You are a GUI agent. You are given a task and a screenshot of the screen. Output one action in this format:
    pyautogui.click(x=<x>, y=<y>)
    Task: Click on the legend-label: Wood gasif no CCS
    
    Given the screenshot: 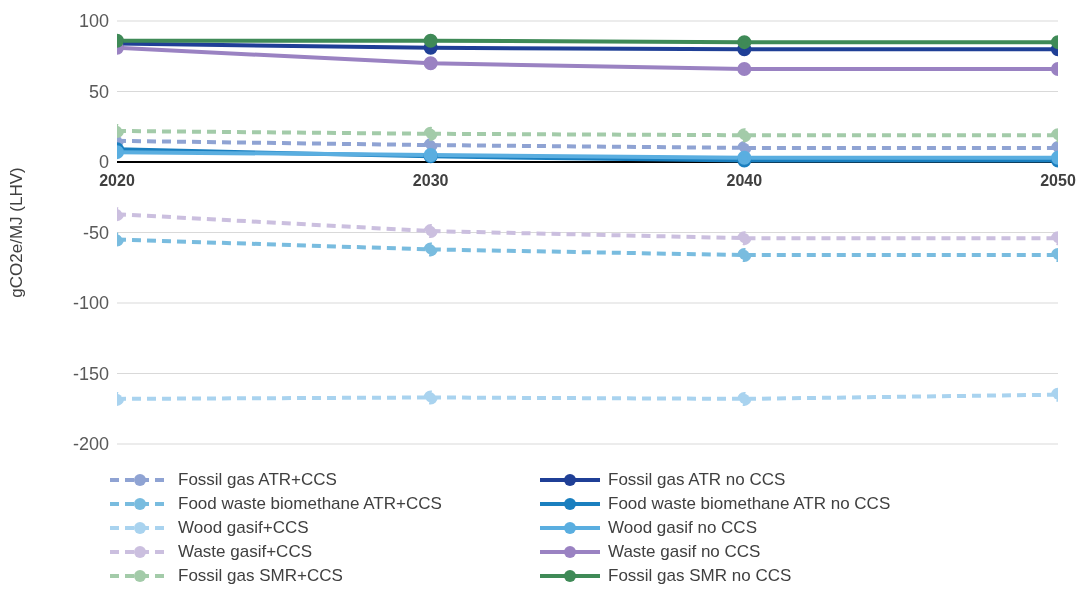 What is the action you would take?
    pyautogui.click(x=682, y=528)
    